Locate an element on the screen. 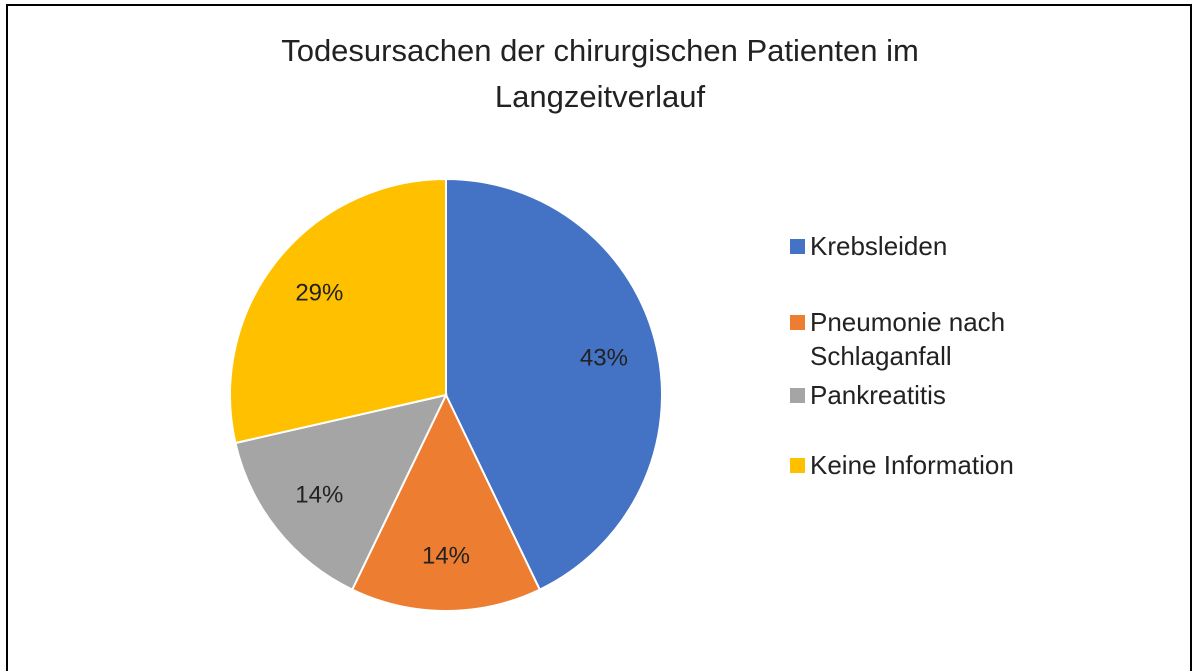  legend-label: Pneumonie nach Schlaganfall is located at coordinates (908, 339).